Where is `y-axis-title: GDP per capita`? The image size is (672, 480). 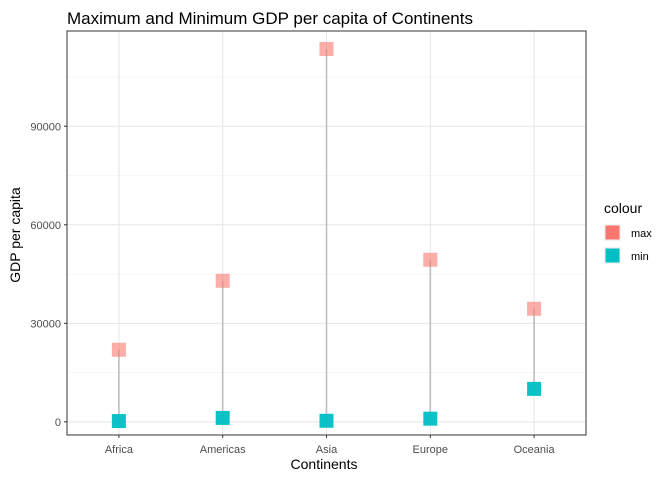
y-axis-title: GDP per capita is located at coordinates (15, 235).